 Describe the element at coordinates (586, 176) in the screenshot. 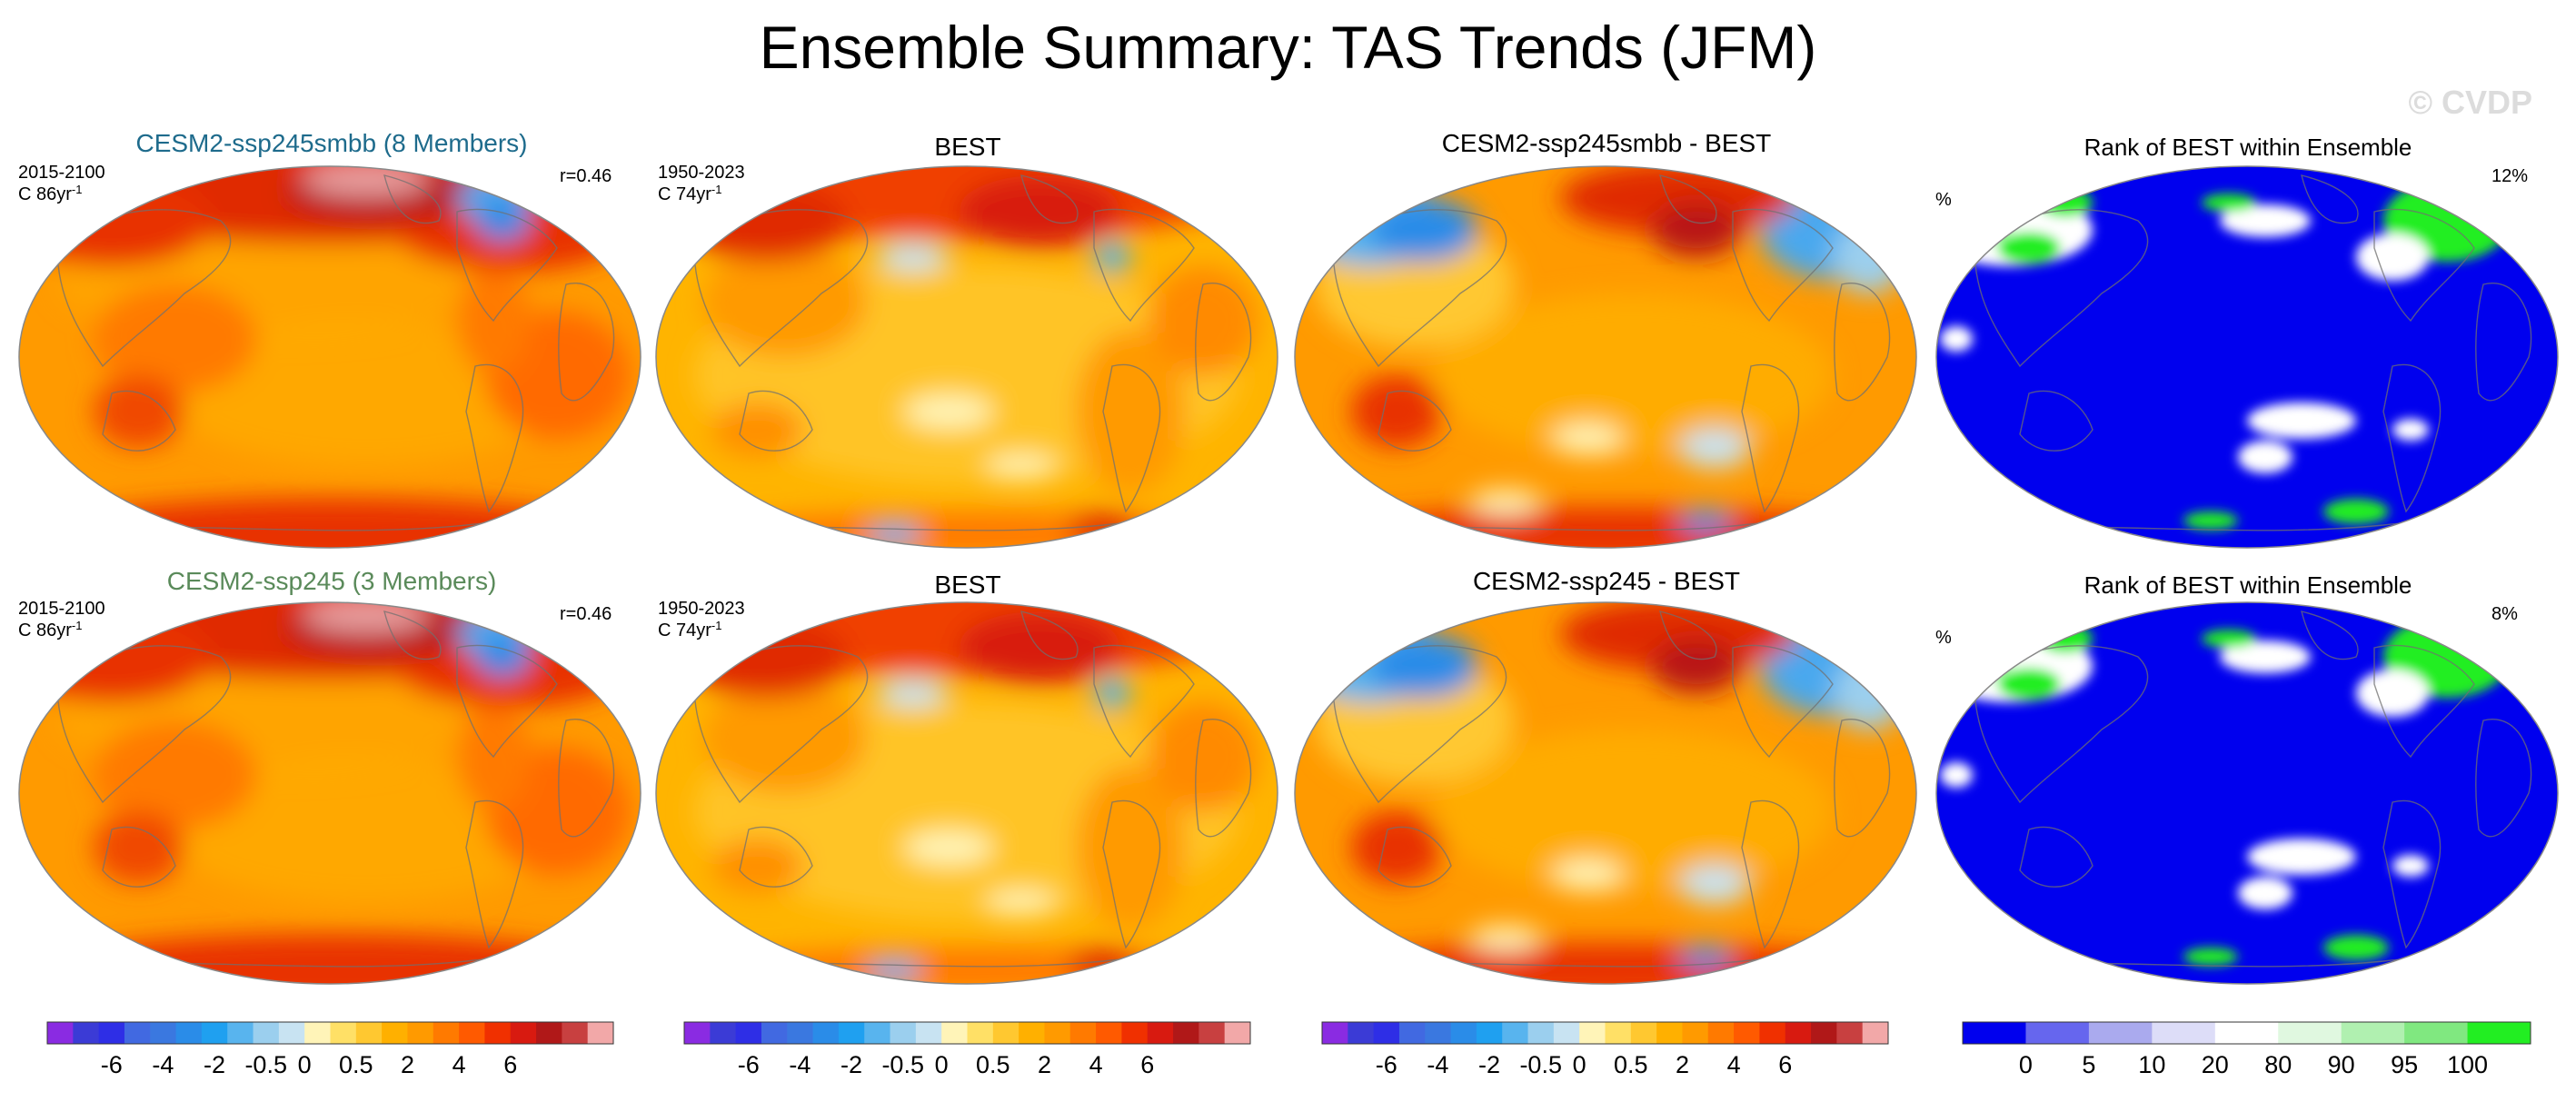

I see `pattern-correlation: r=0.46` at that location.